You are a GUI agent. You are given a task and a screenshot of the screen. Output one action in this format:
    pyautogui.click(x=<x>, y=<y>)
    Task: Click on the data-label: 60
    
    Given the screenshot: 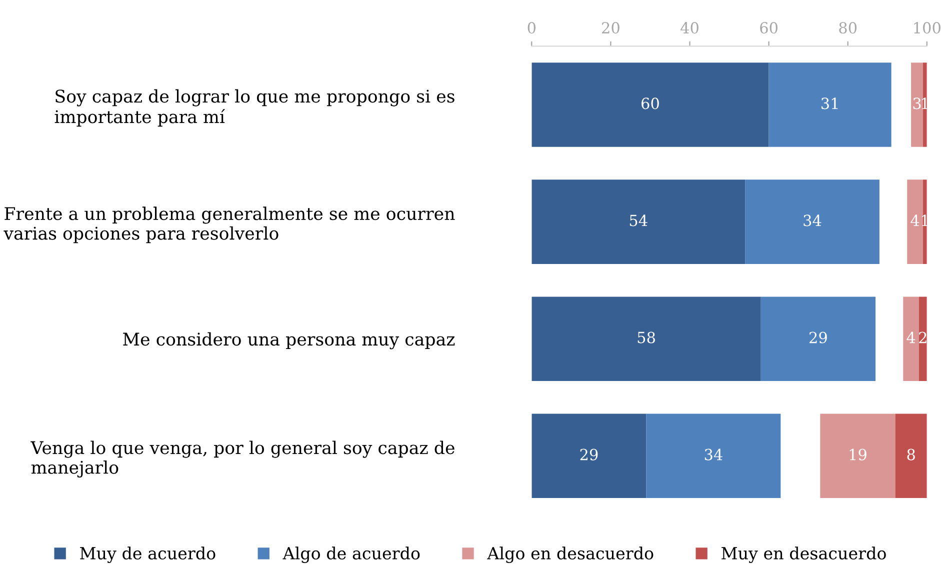 What is the action you would take?
    pyautogui.click(x=650, y=104)
    